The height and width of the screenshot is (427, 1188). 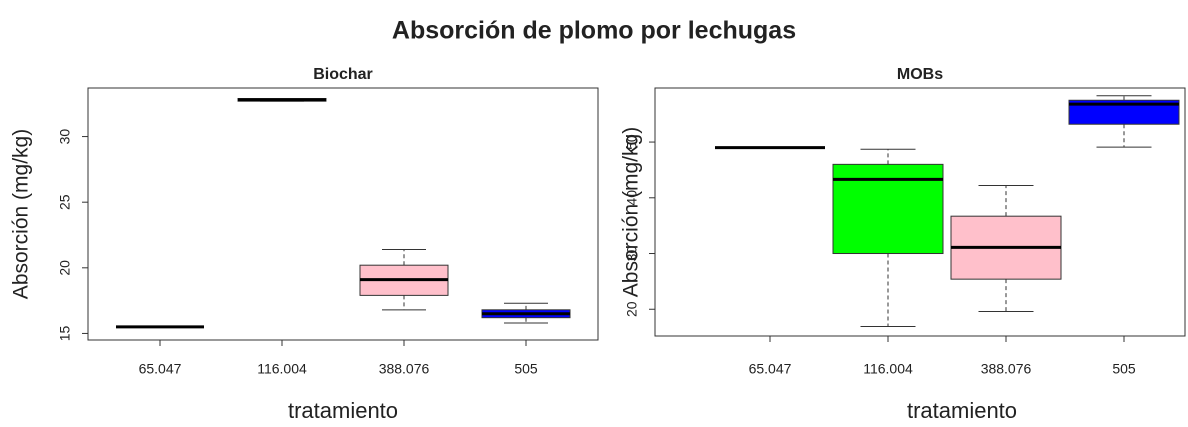 I want to click on y-tick-label: 50, so click(x=632, y=142).